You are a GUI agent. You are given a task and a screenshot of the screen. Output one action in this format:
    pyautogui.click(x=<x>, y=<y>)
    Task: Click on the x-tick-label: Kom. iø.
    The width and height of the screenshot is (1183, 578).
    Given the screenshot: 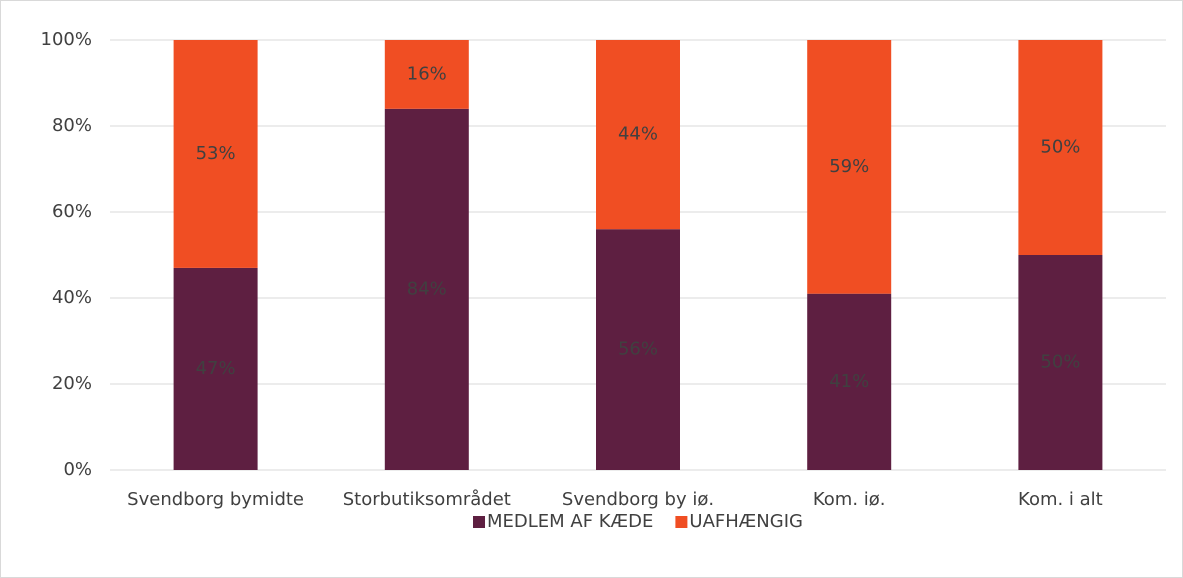 What is the action you would take?
    pyautogui.click(x=849, y=499)
    